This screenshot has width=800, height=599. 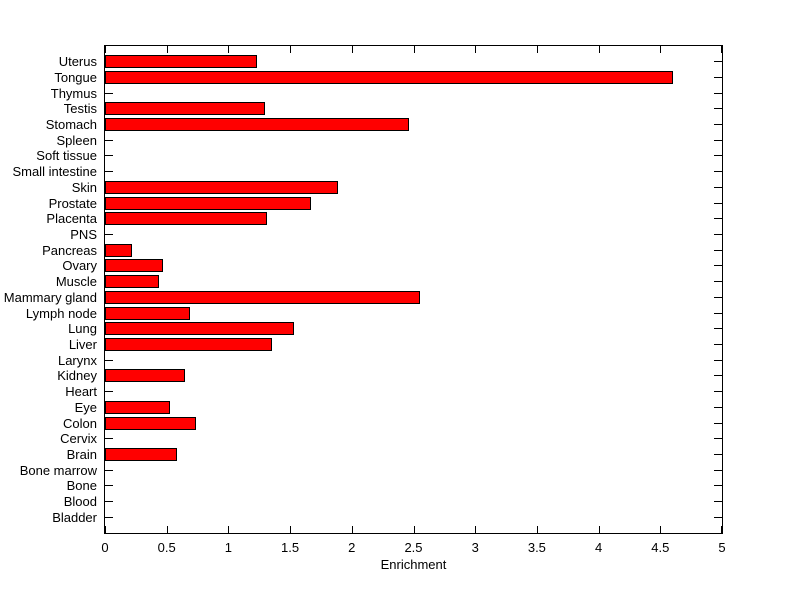 I want to click on bar-colon, so click(x=151, y=423).